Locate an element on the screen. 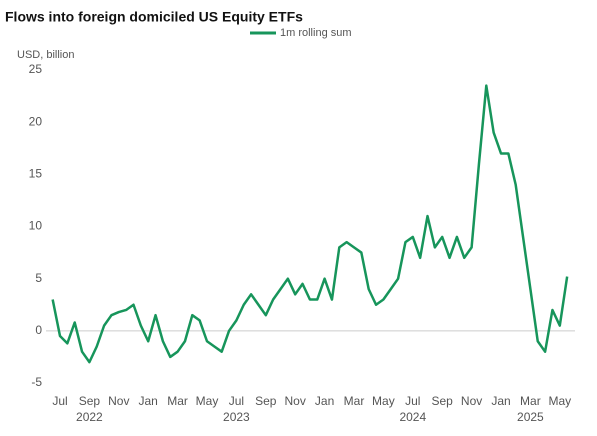 The height and width of the screenshot is (436, 597). x-tick-label: Jul is located at coordinates (60, 401).